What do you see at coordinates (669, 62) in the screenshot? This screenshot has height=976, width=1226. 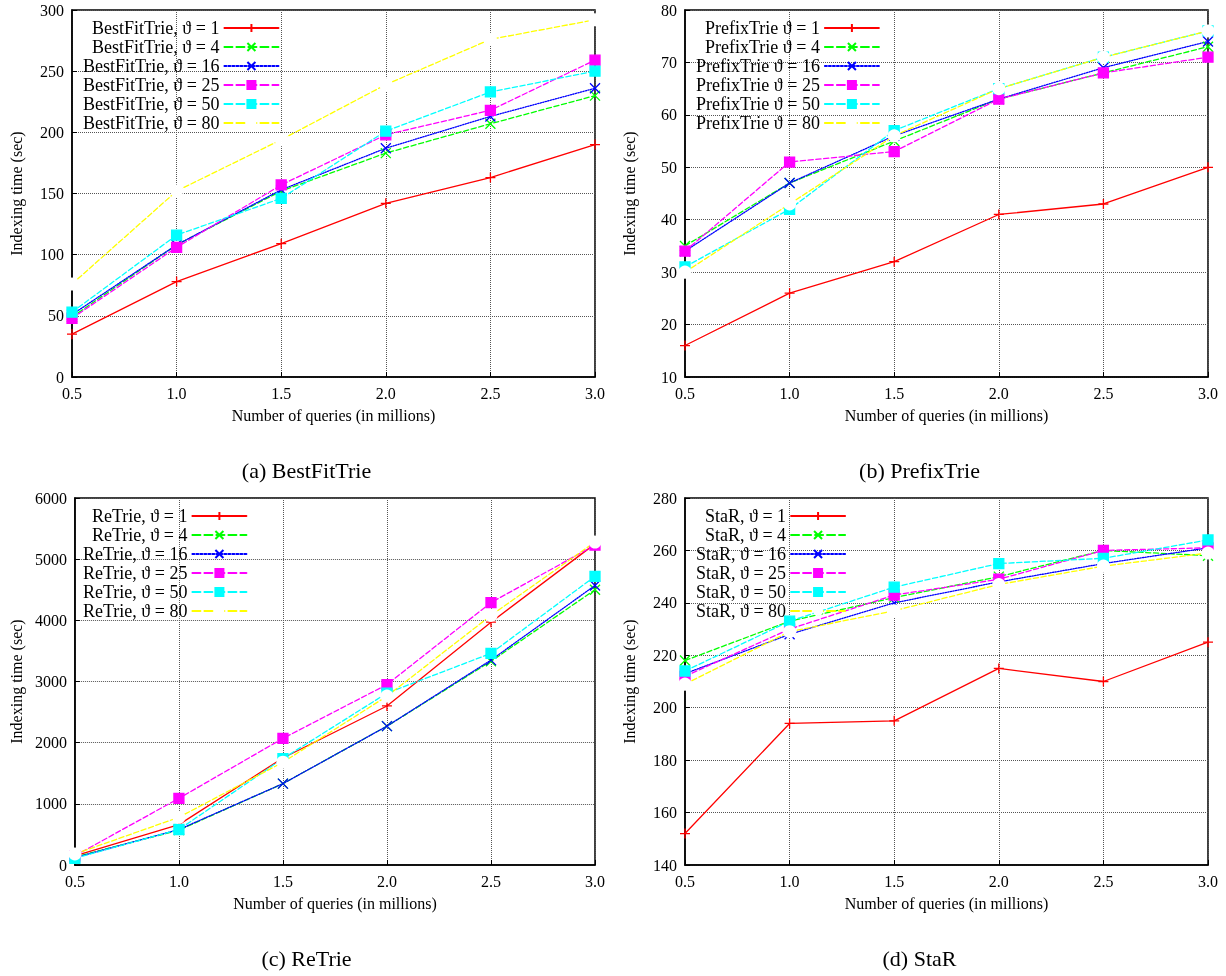 I see `y-tick-label: 70` at bounding box center [669, 62].